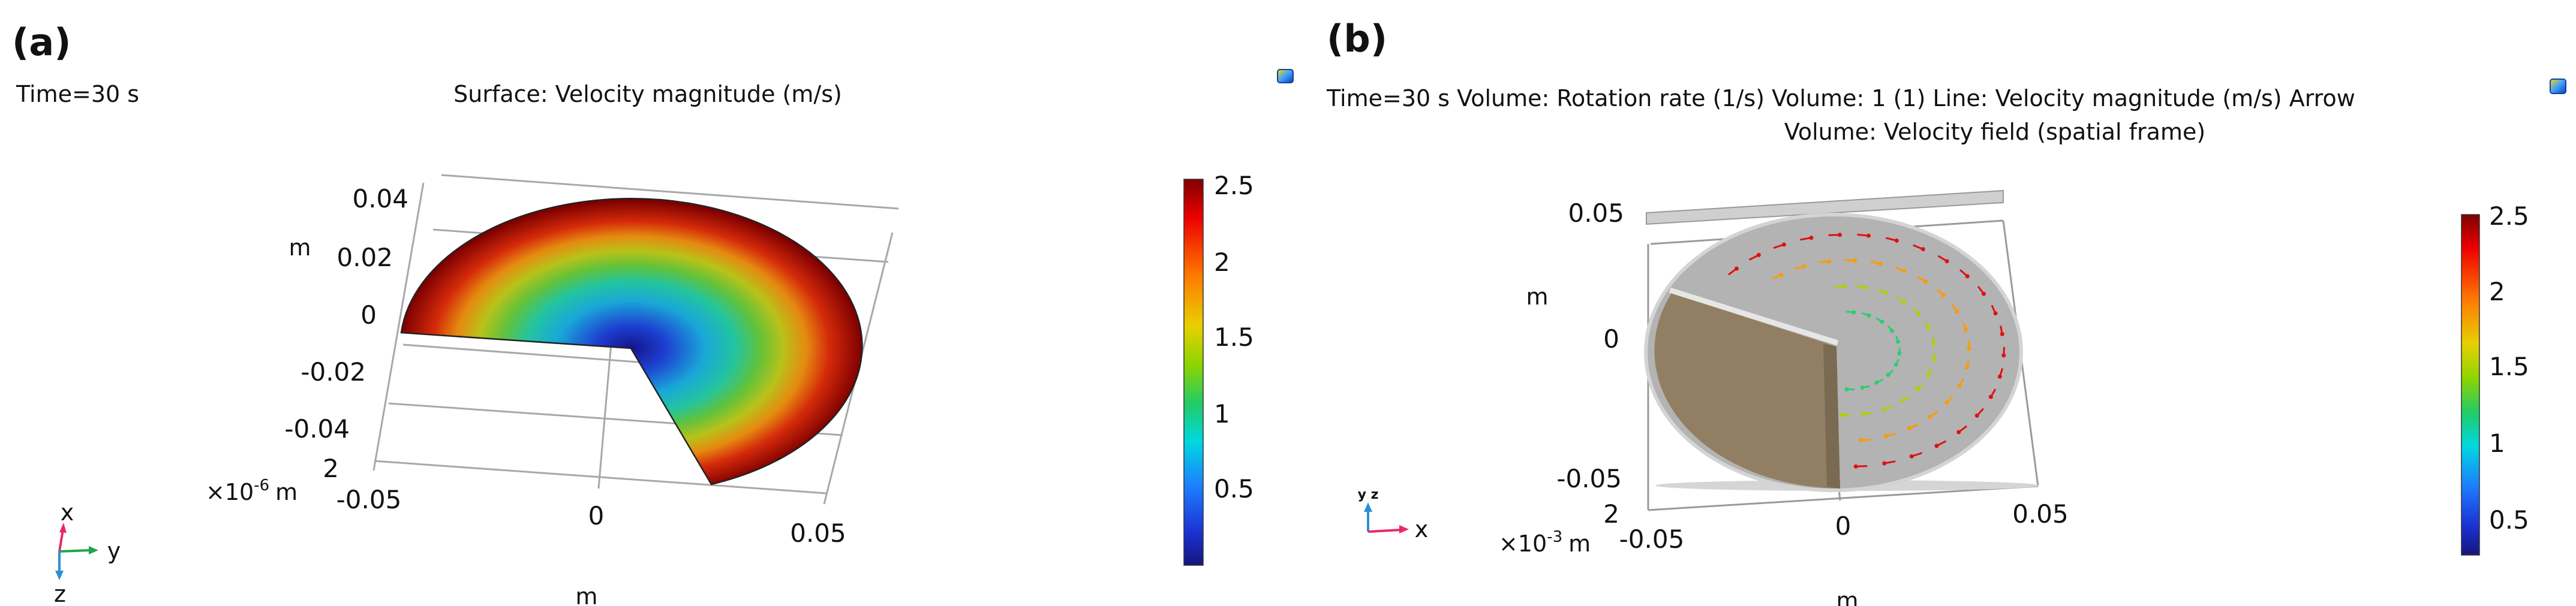  Describe the element at coordinates (2497, 443) in the screenshot. I see `colorbar-tick: 1` at that location.